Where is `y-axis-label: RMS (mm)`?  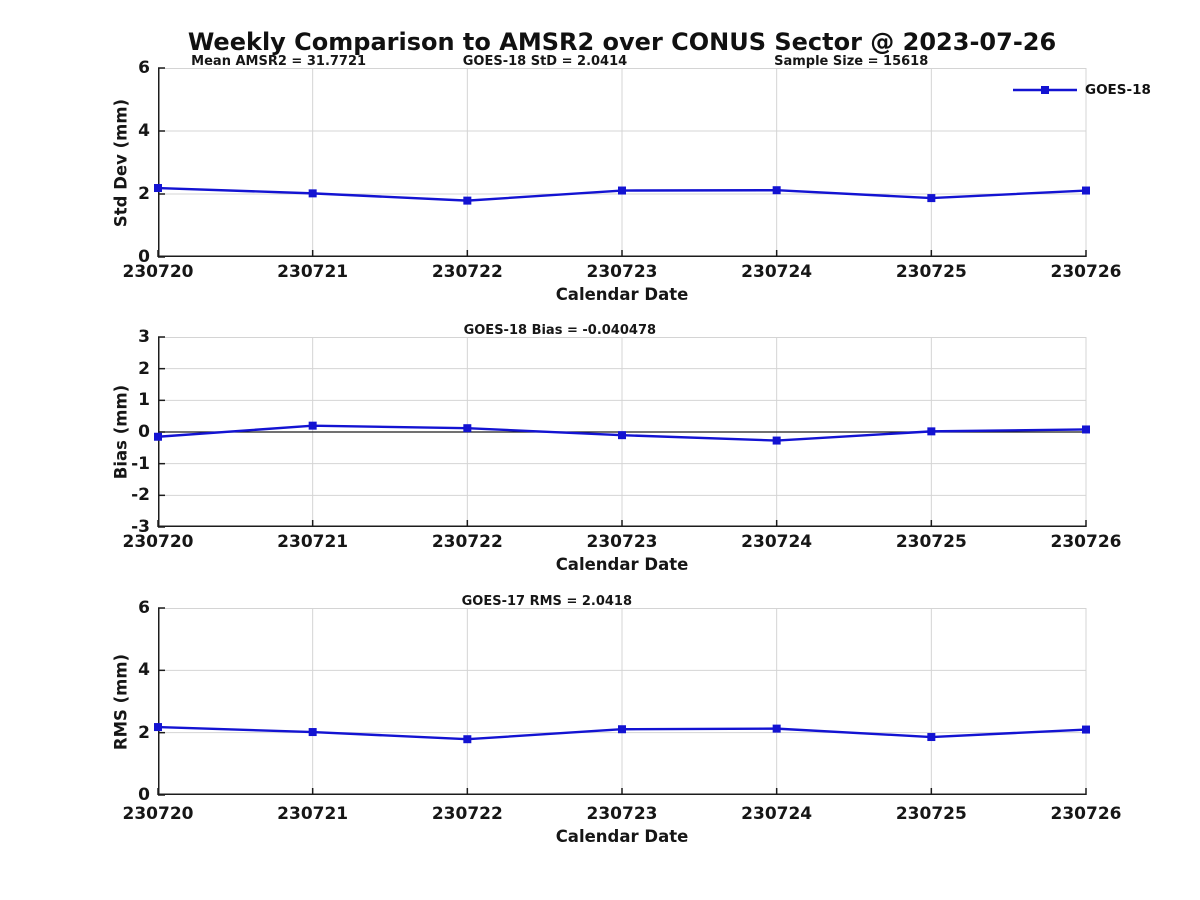 y-axis-label: RMS (mm) is located at coordinates (121, 701).